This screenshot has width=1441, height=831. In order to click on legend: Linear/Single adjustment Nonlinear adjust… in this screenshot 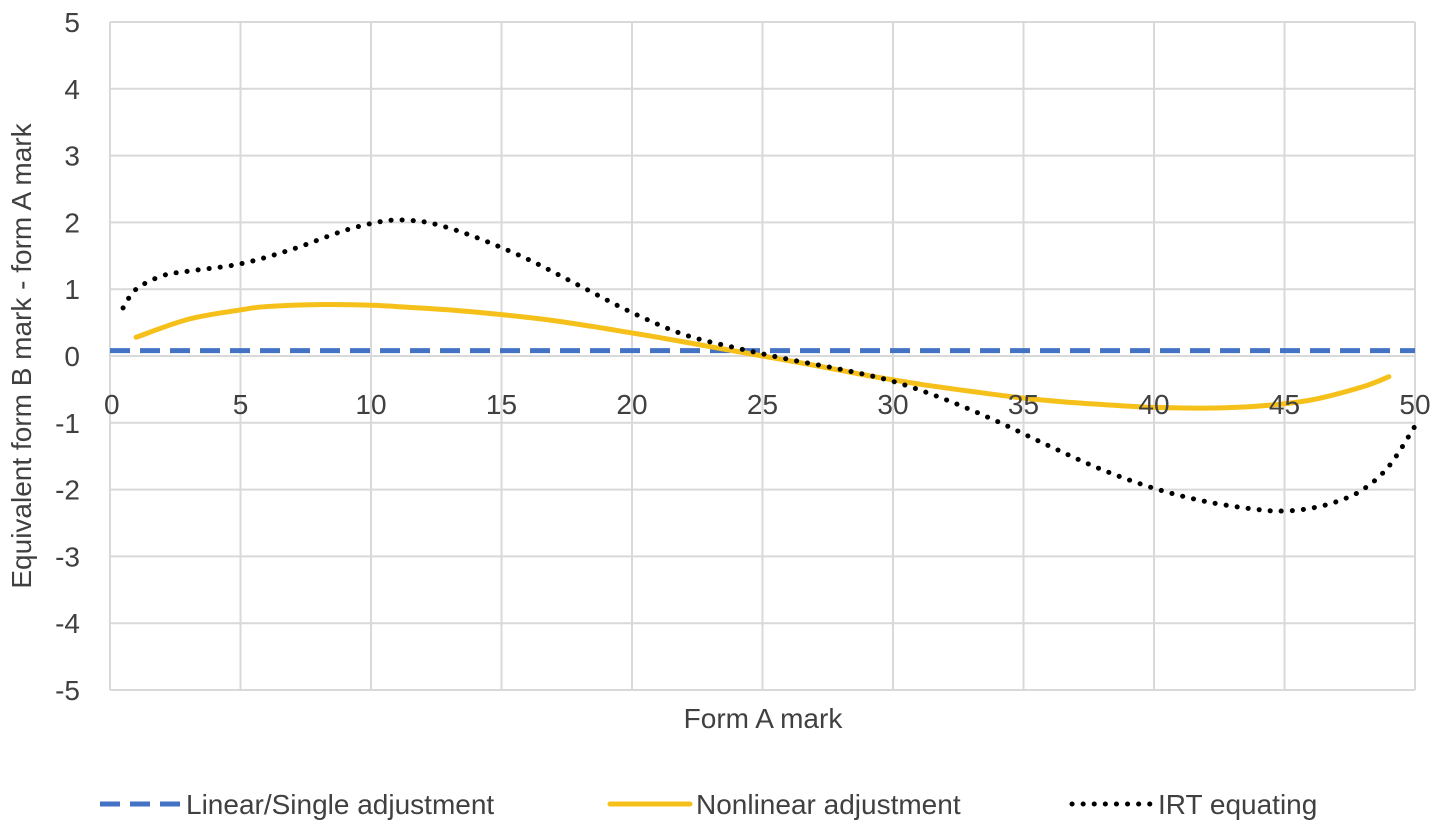, I will do `click(708, 804)`.